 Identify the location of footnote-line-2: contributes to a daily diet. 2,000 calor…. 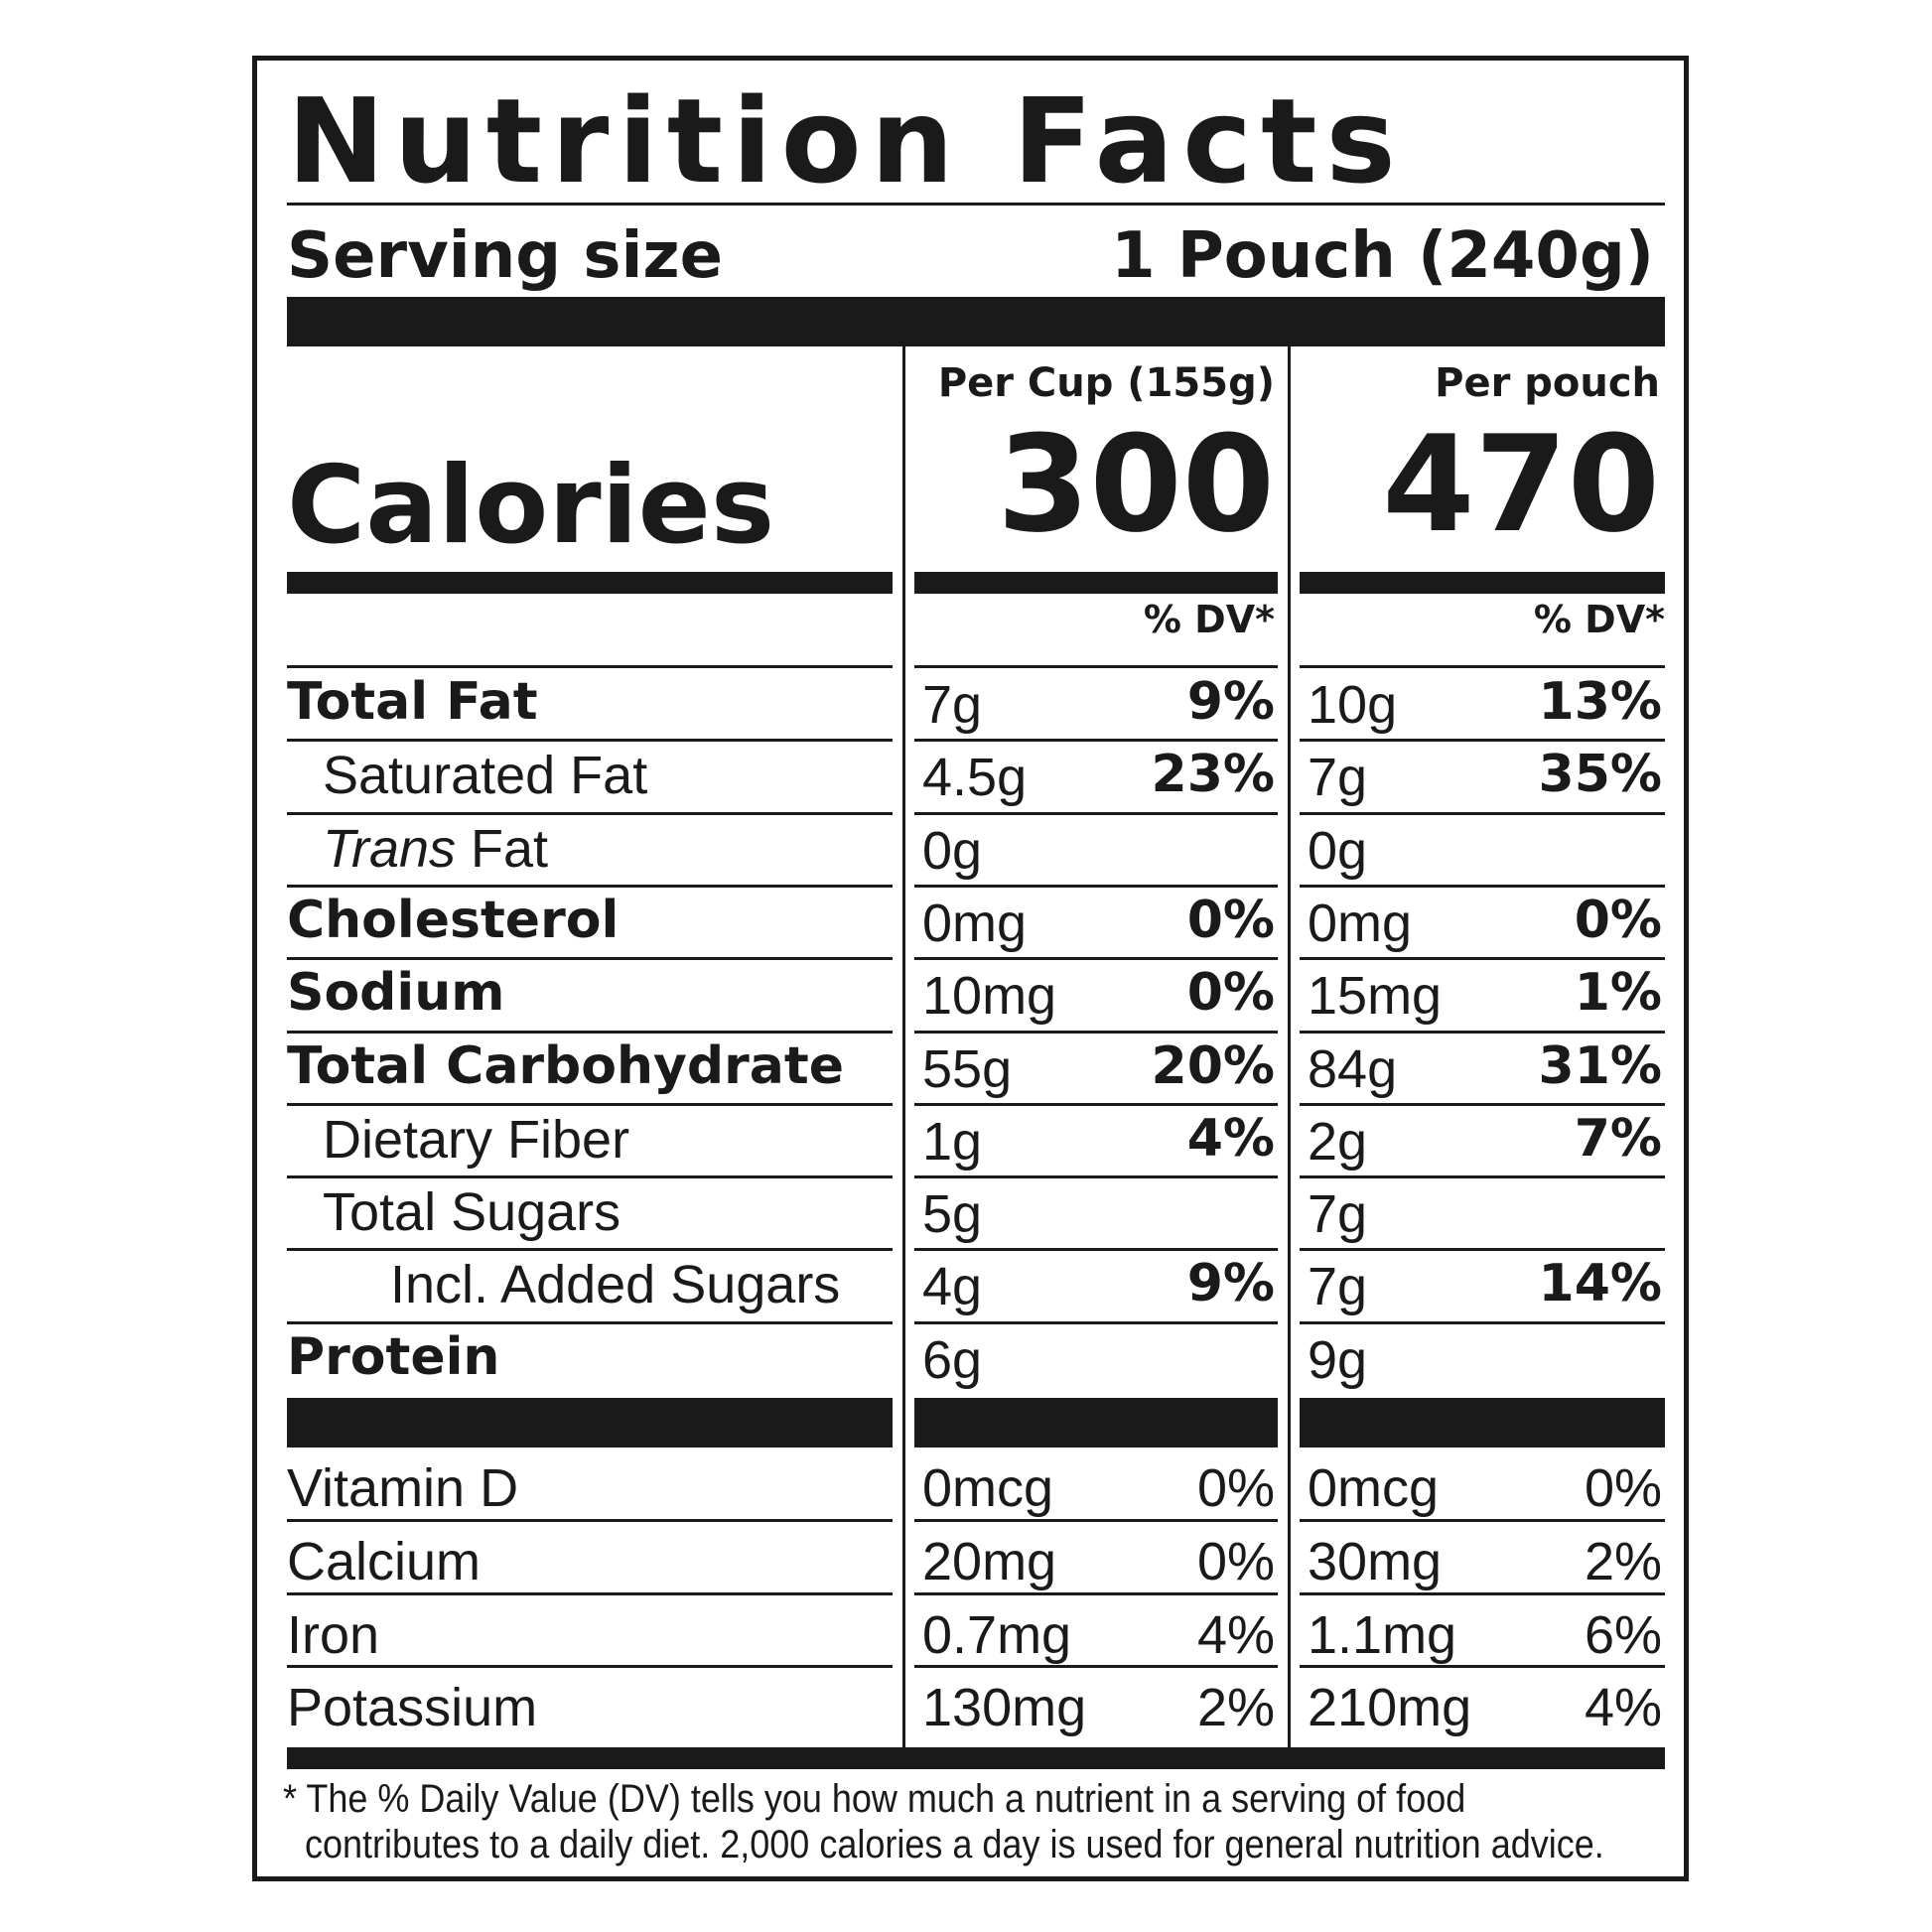
(955, 1844).